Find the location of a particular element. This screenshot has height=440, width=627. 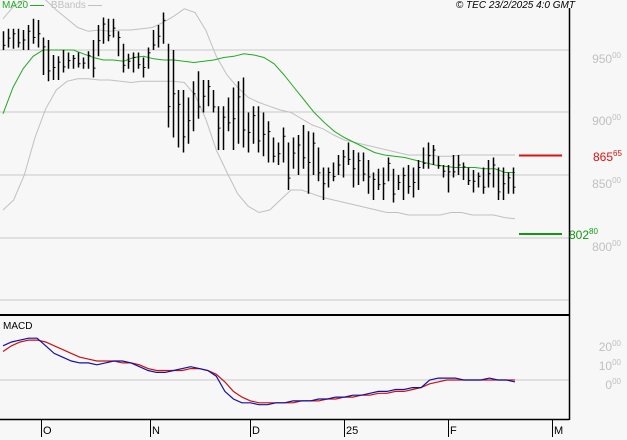

bbands-swatch is located at coordinates (94, 5).